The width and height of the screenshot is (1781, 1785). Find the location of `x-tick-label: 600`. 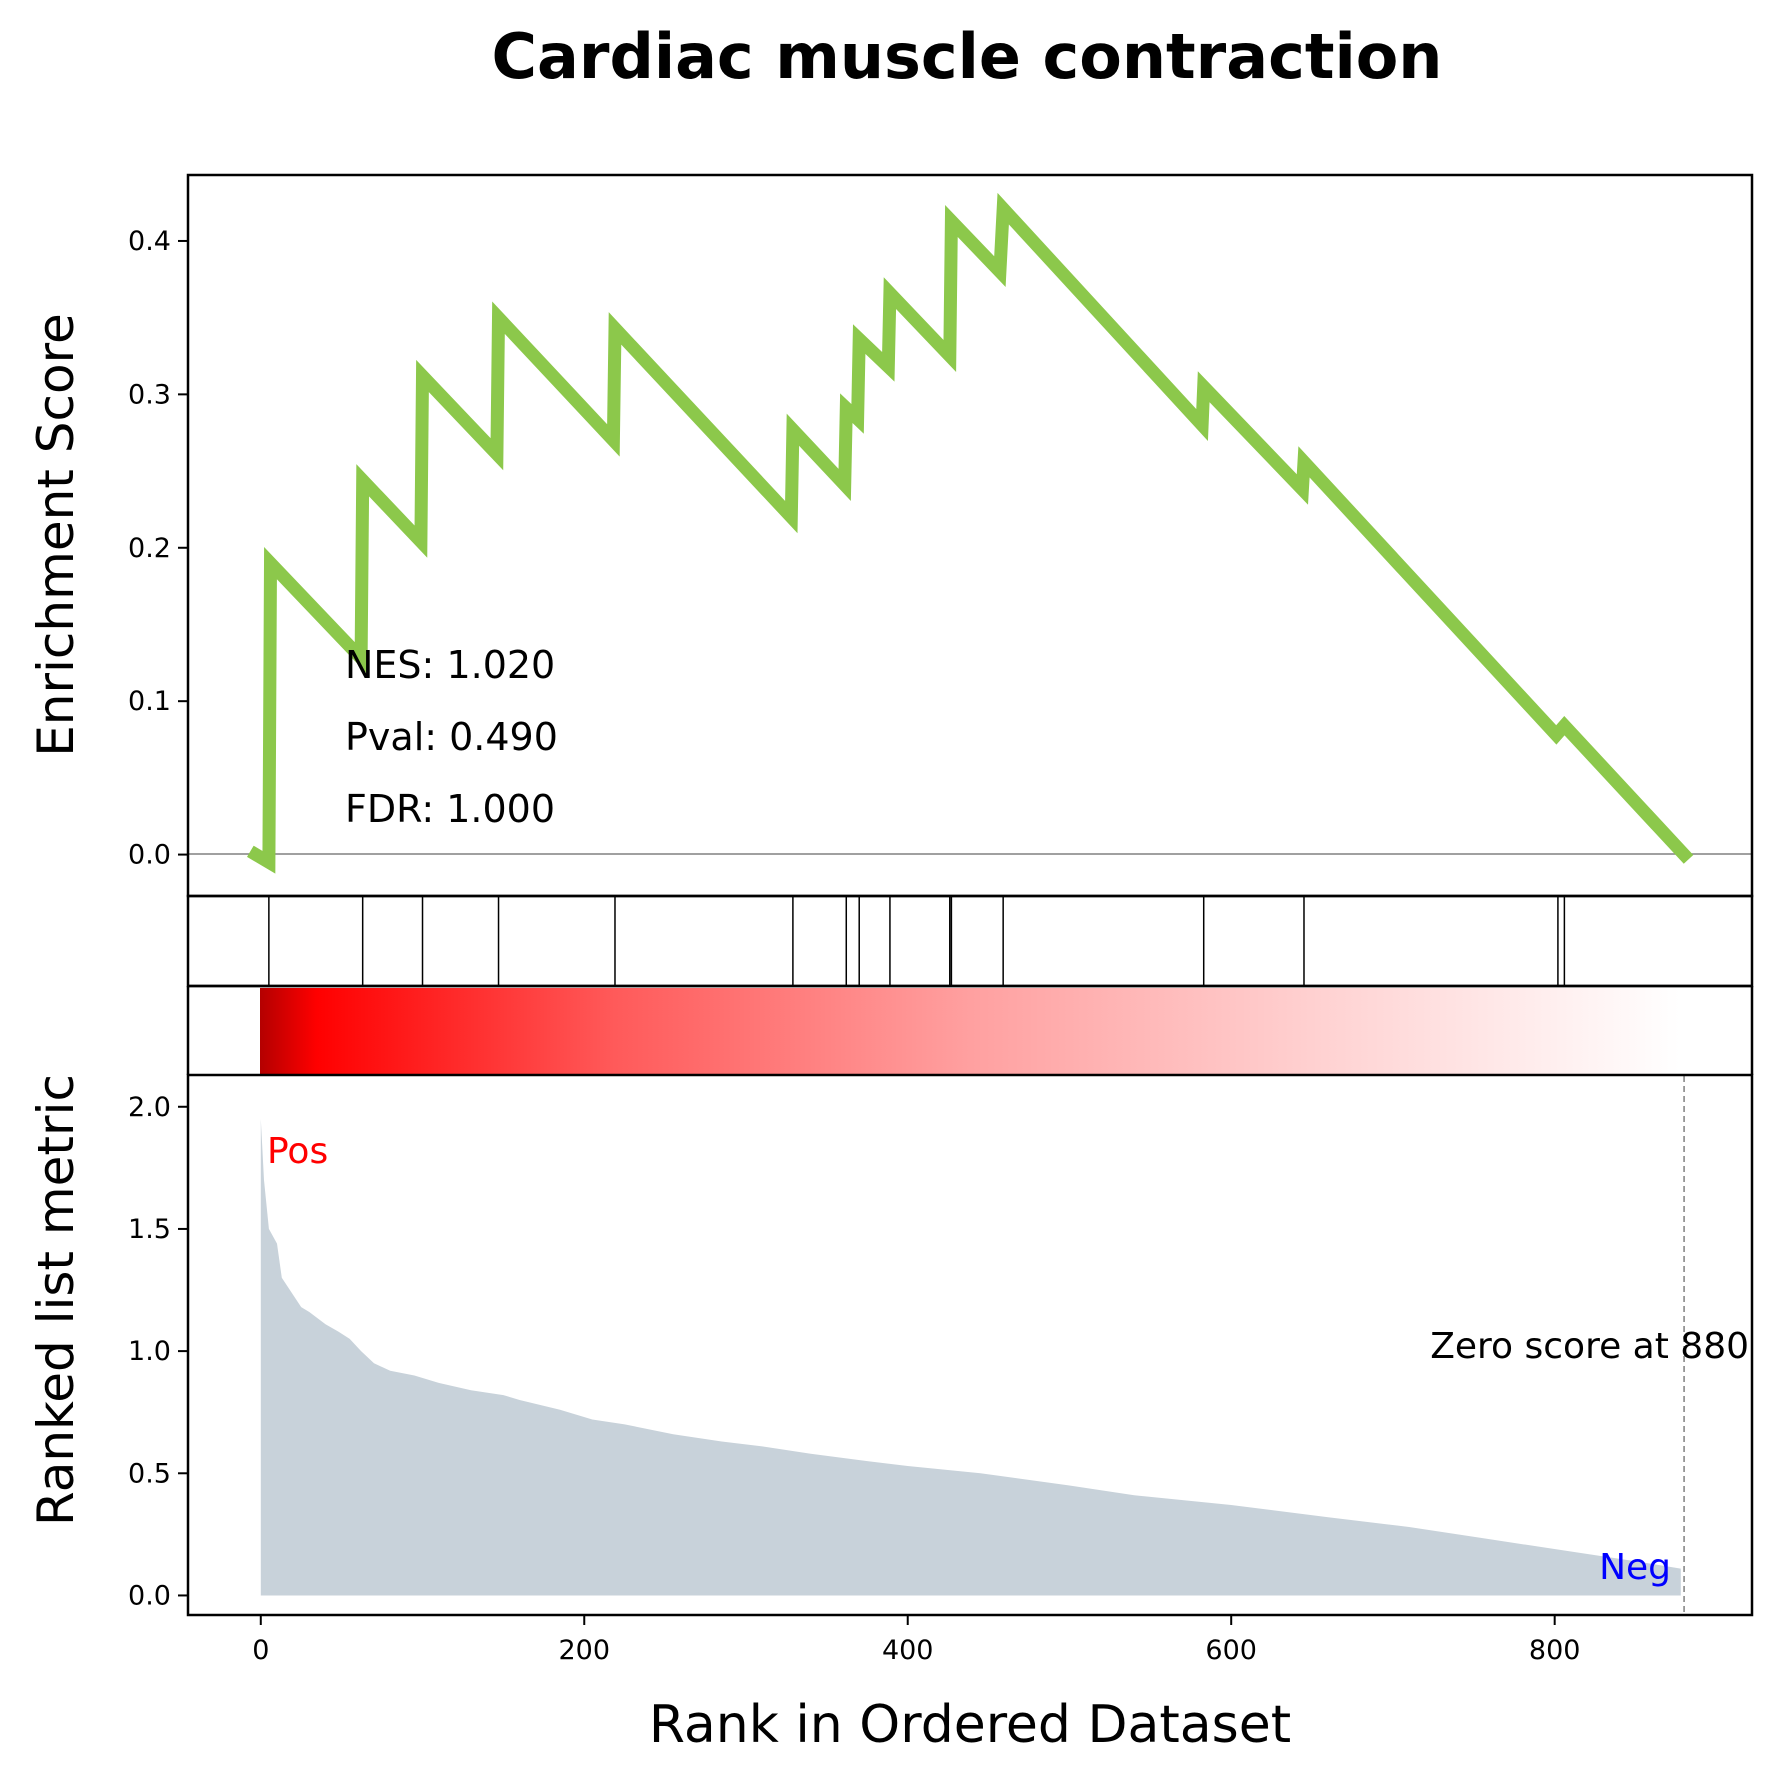

x-tick-label: 600 is located at coordinates (1231, 1650).